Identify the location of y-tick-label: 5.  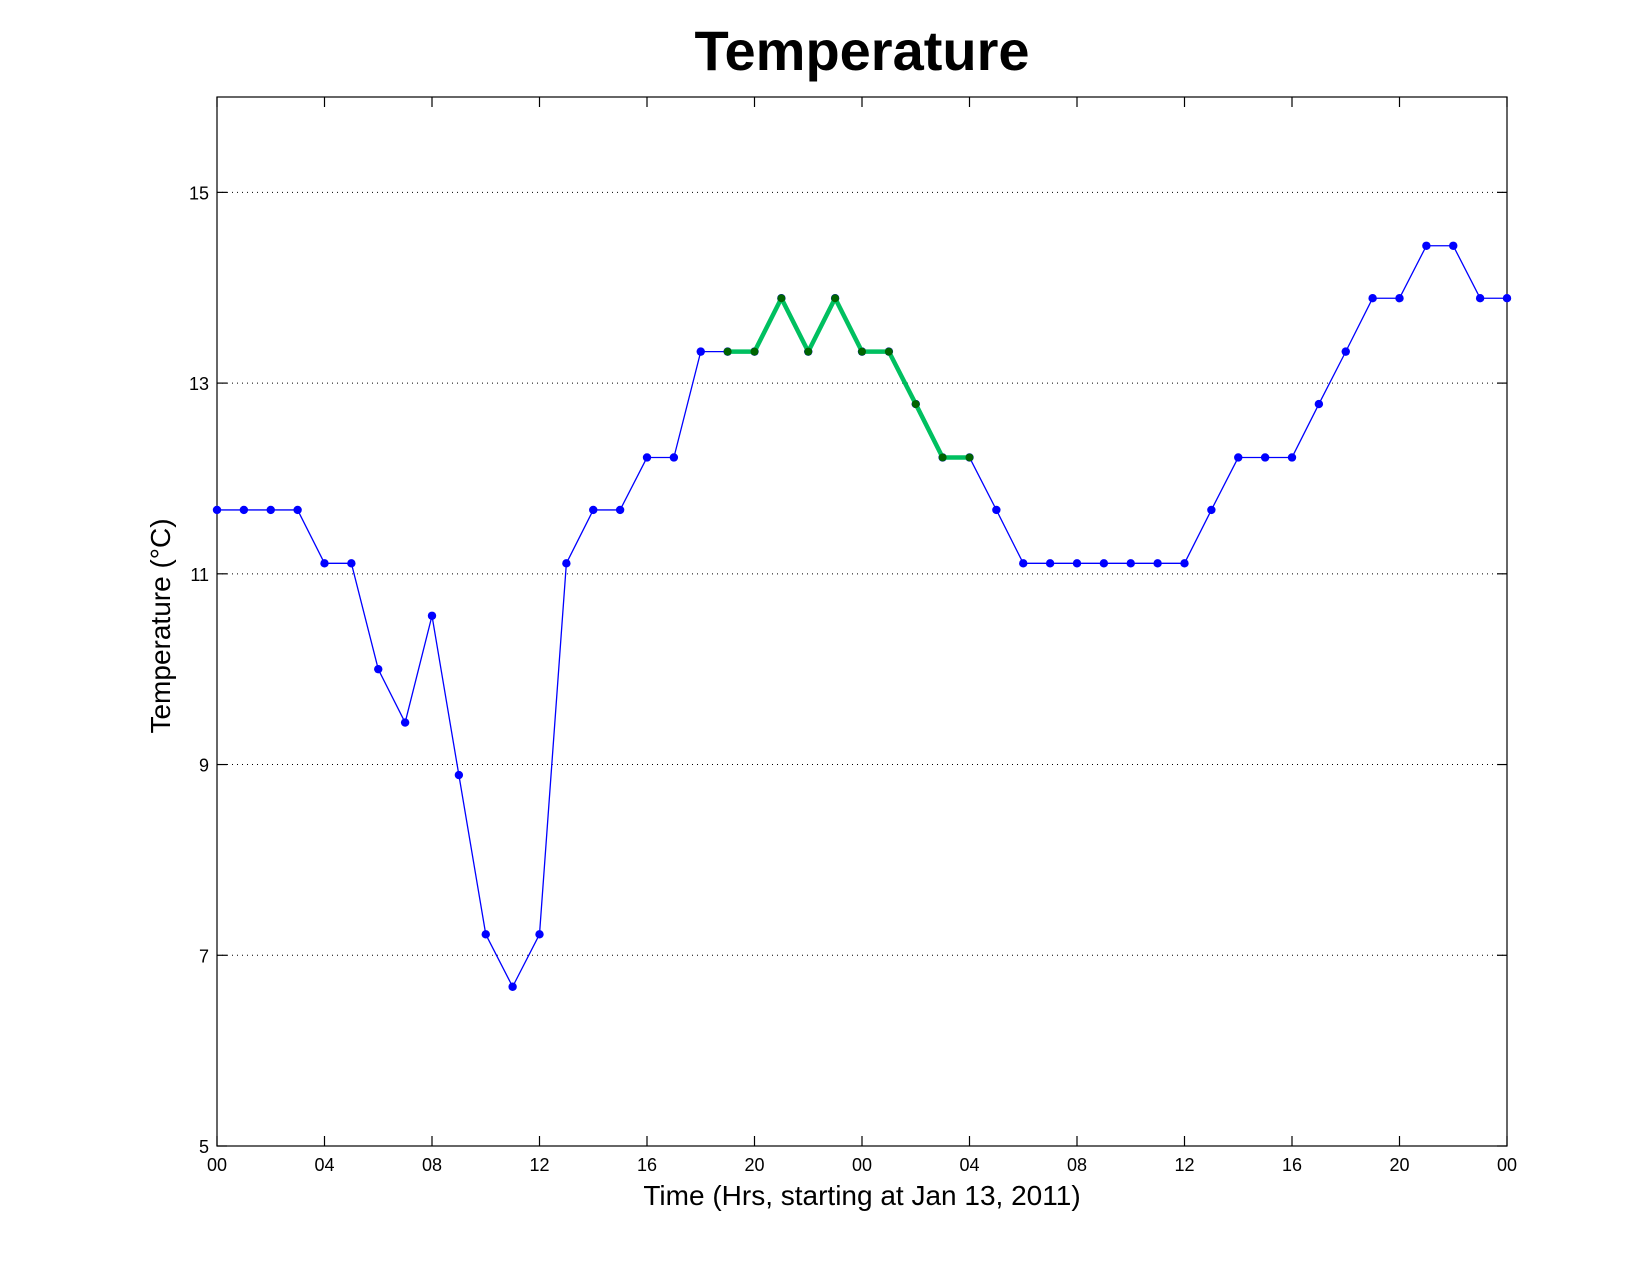
(204, 1147).